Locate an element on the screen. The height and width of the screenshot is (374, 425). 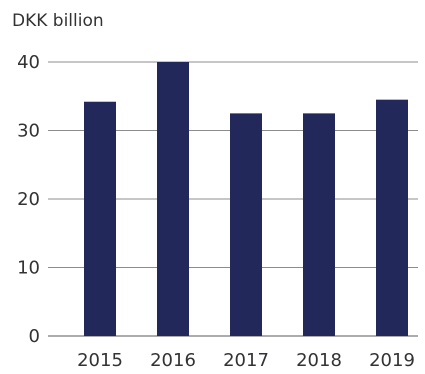
y-tick-label-20: 20 is located at coordinates (28, 199).